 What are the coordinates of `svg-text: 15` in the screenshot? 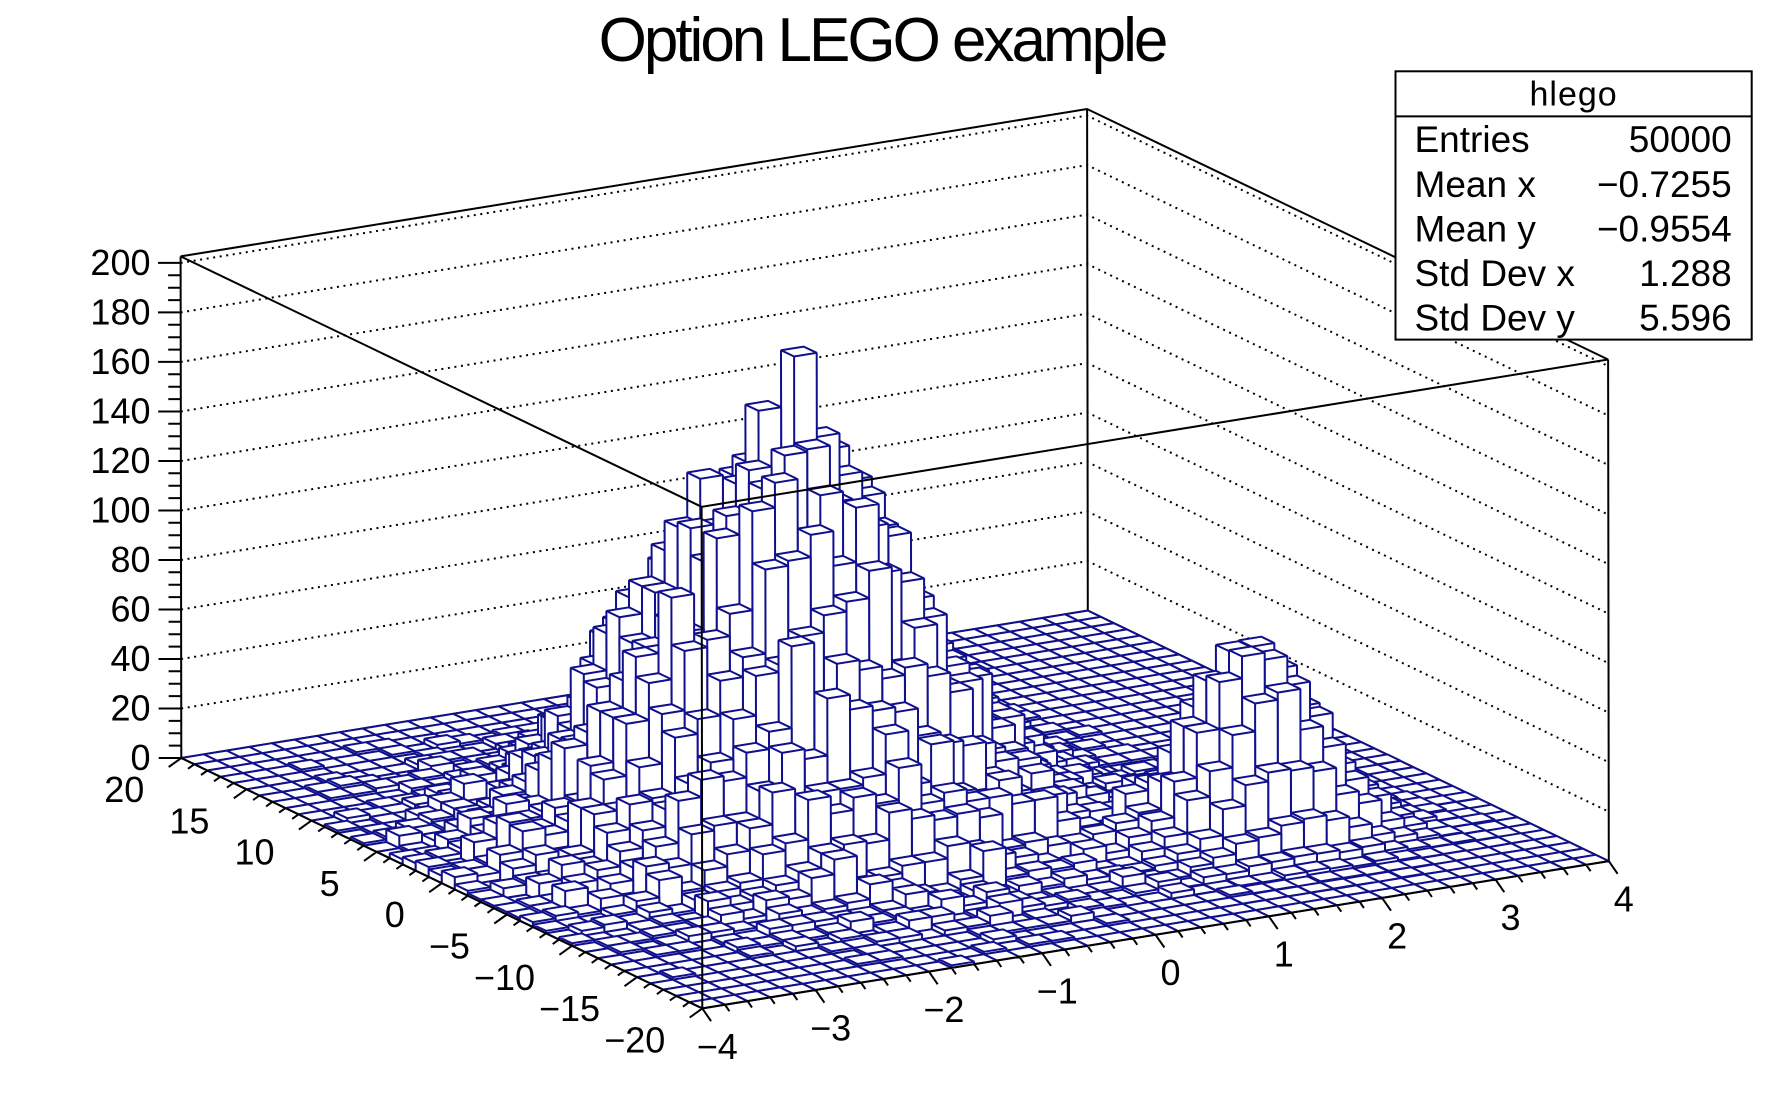 It's located at (189, 820).